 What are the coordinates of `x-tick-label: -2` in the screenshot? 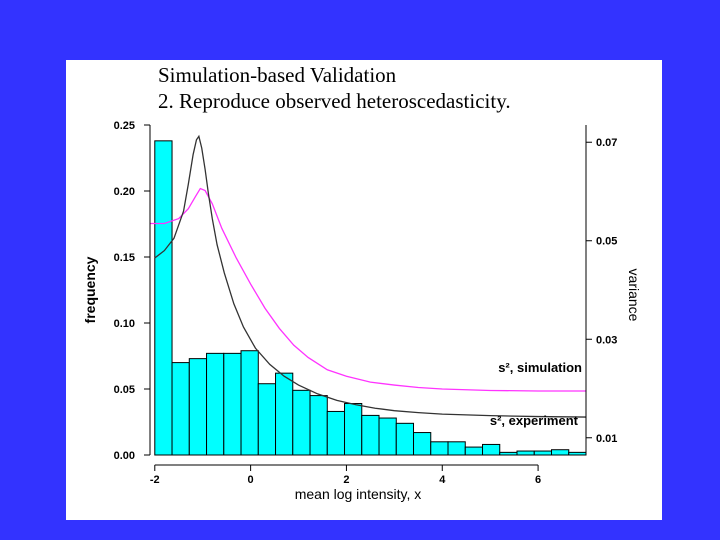 It's located at (155, 480).